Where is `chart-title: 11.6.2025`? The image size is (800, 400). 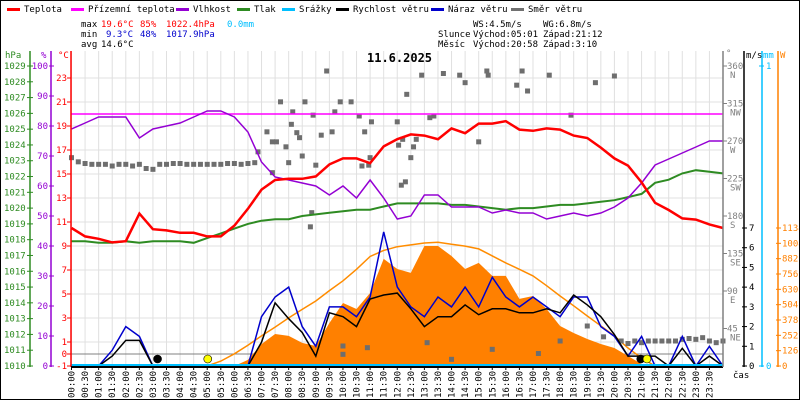
chart-title: 11.6.2025 is located at coordinates (400, 58).